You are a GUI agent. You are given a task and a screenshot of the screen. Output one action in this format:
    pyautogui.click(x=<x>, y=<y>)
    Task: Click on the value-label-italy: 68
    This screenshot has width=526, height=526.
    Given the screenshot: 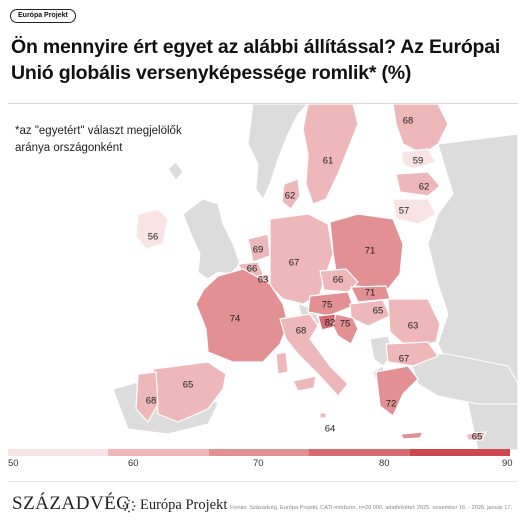 What is the action you would take?
    pyautogui.click(x=301, y=331)
    